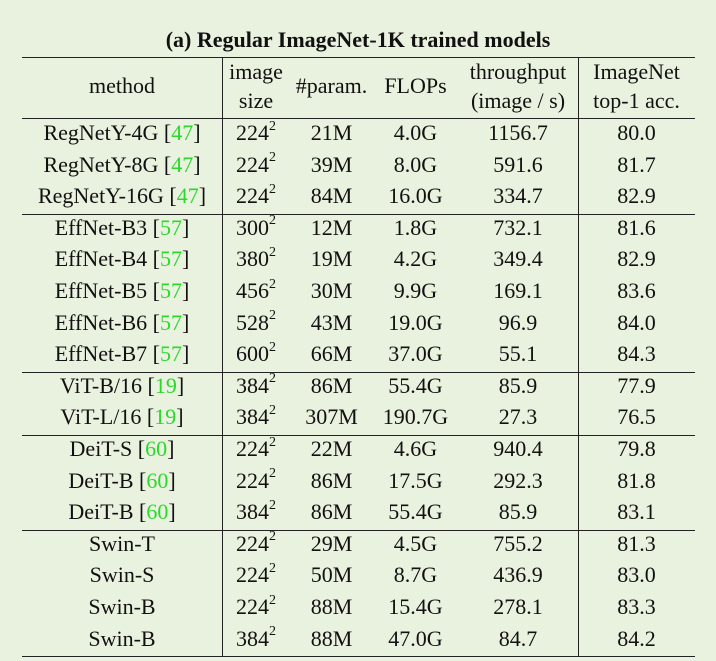 The image size is (716, 661). What do you see at coordinates (415, 85) in the screenshot?
I see `column-header: FLOPs` at bounding box center [415, 85].